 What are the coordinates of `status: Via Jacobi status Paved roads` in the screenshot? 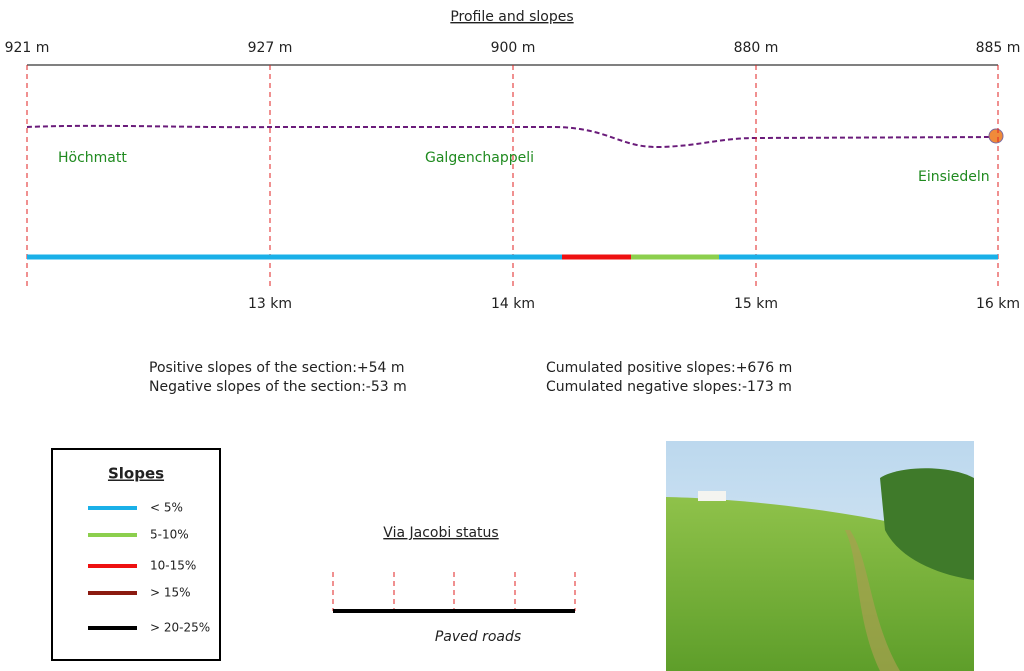 It's located at (454, 585).